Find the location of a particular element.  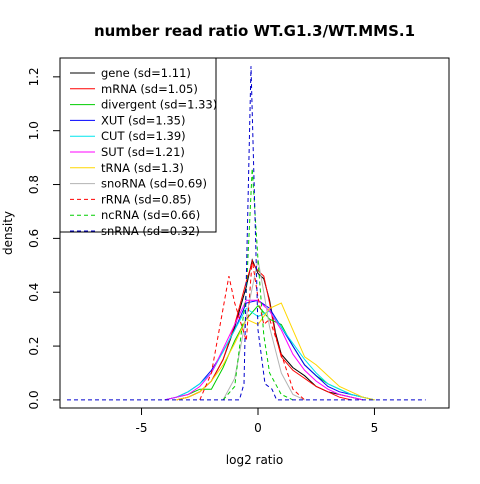

legend-entry: snRNA (sd=0.32) is located at coordinates (150, 231).